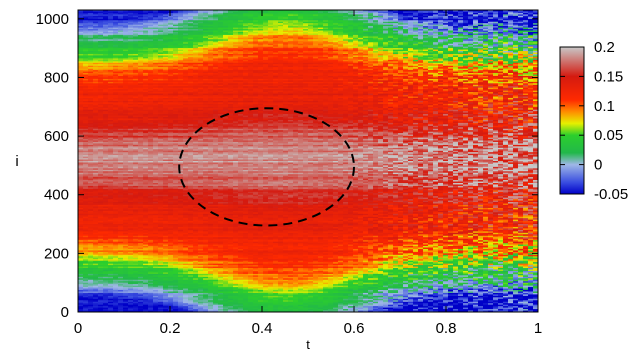 Image resolution: width=631 pixels, height=349 pixels. What do you see at coordinates (354, 328) in the screenshot?
I see `x-tick-label: 0.6` at bounding box center [354, 328].